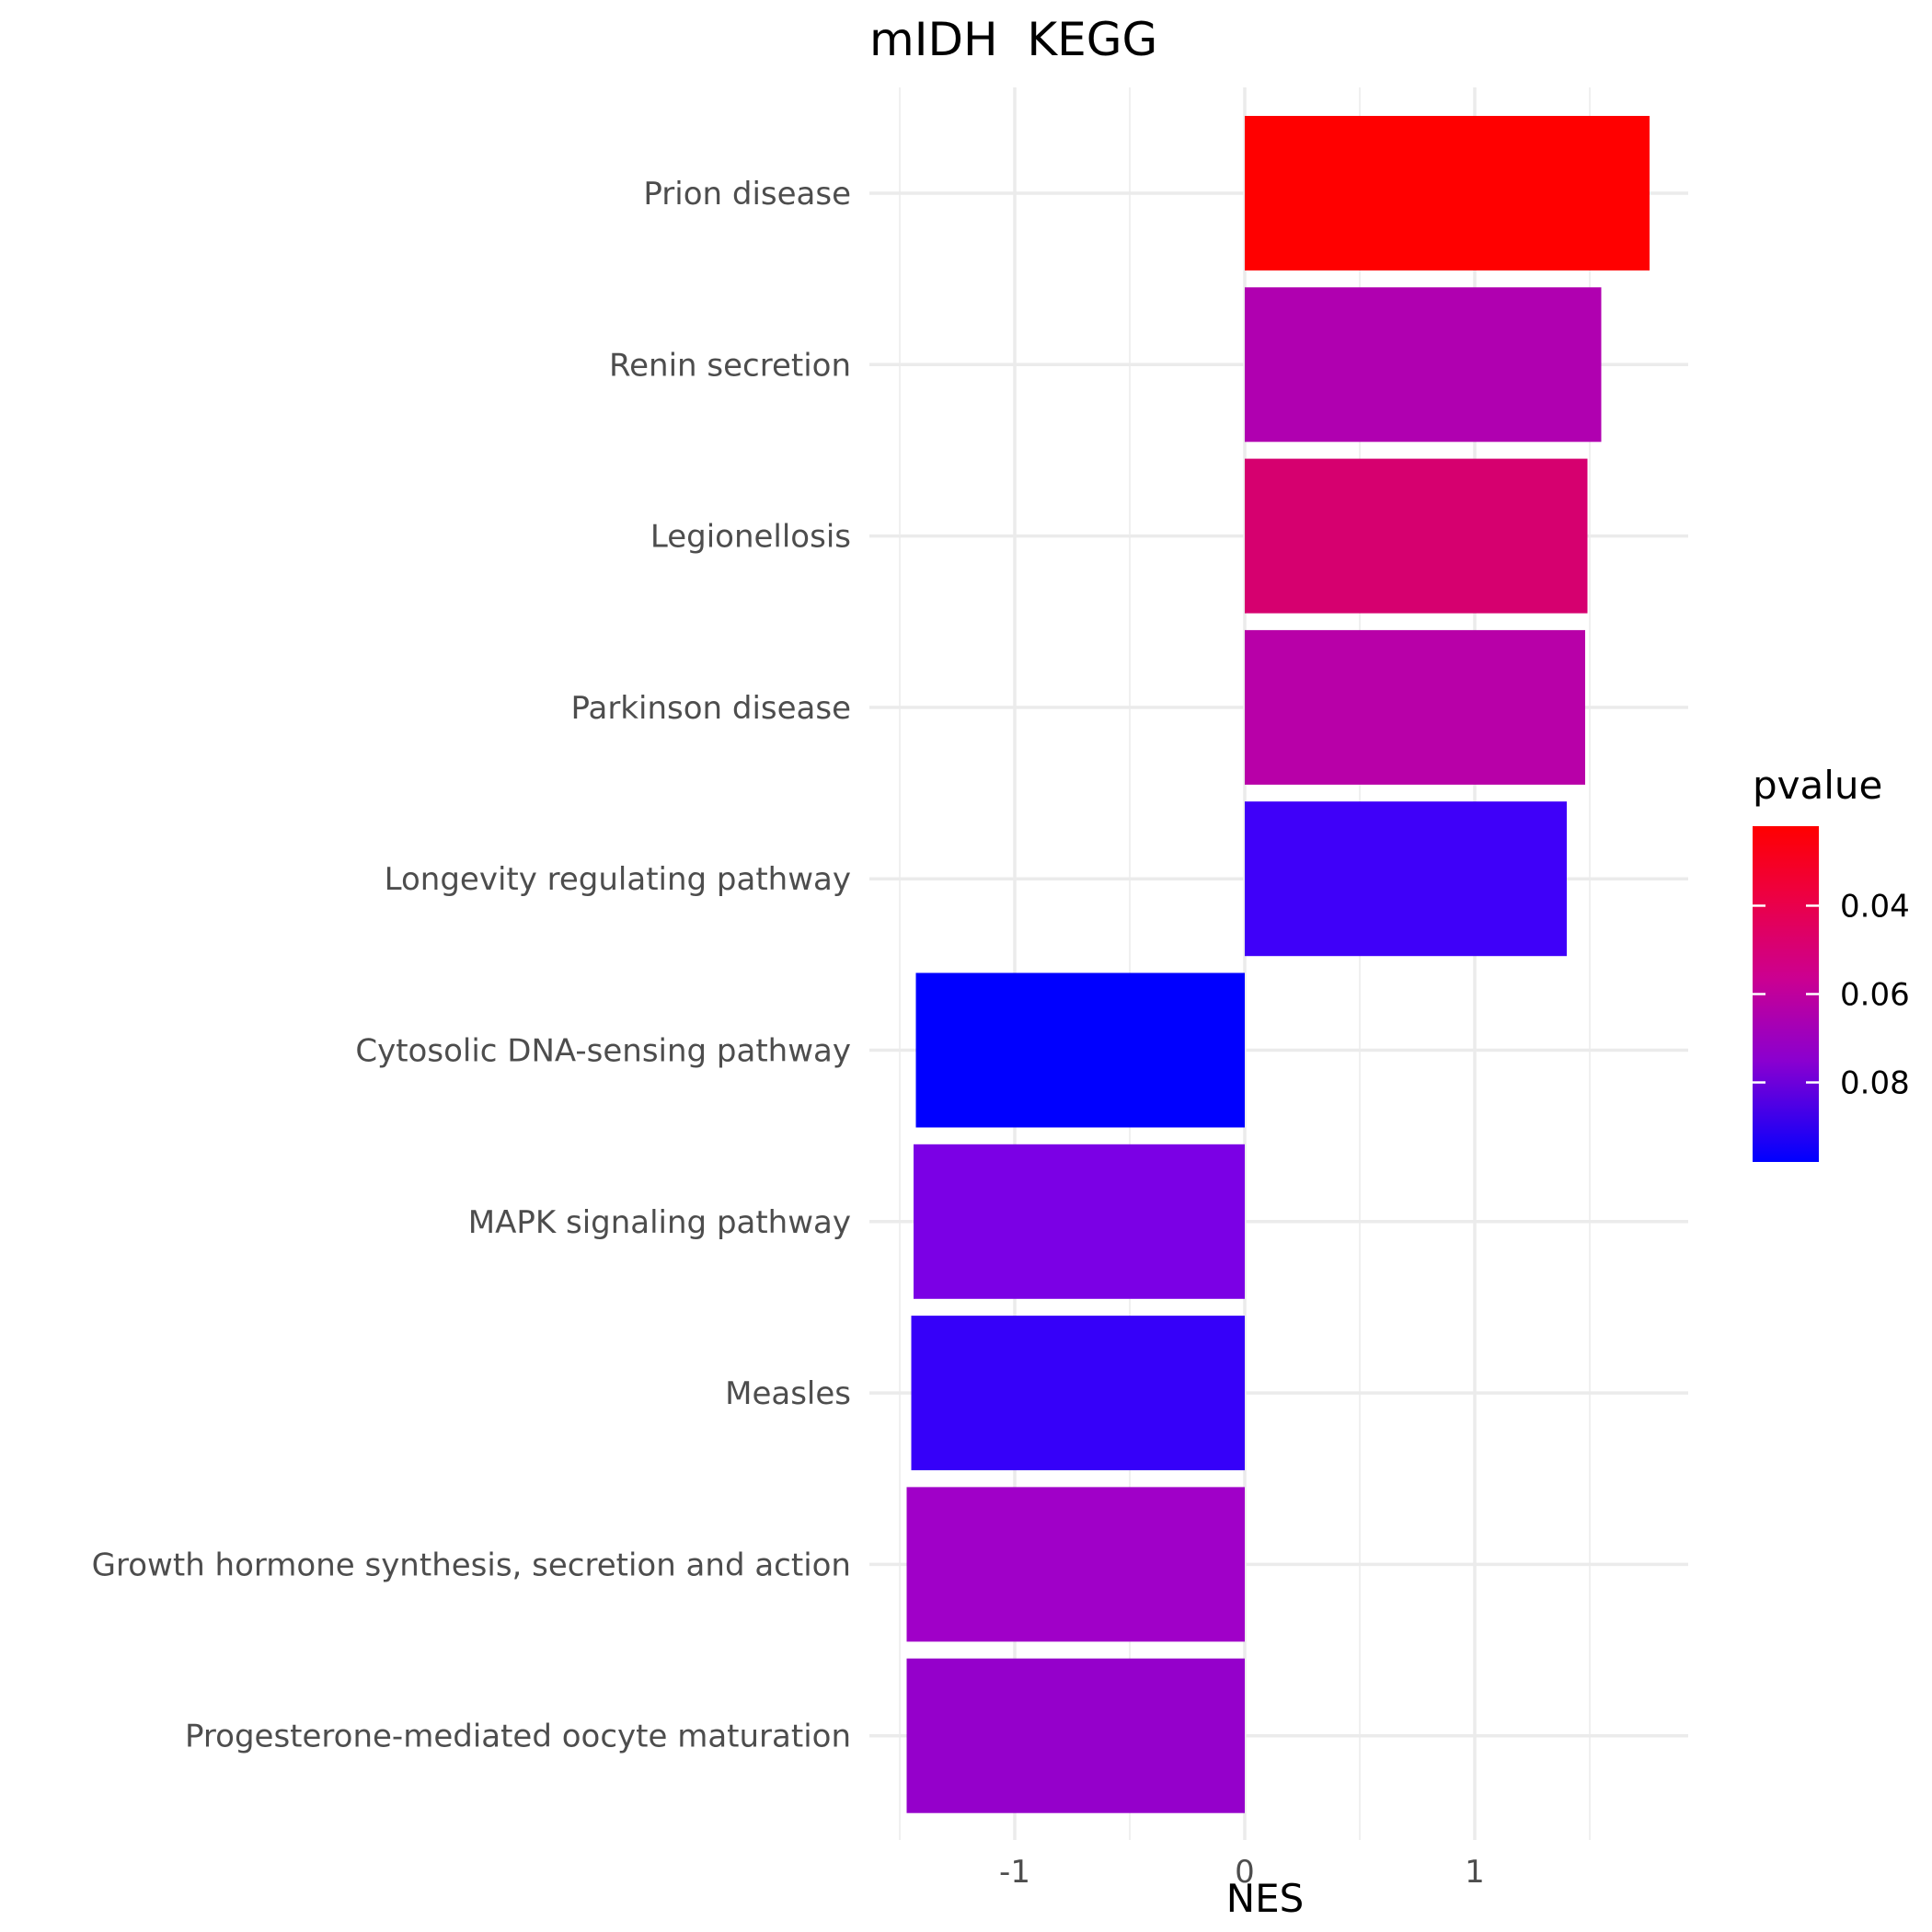 The image size is (1932, 1932). What do you see at coordinates (1831, 995) in the screenshot?
I see `legend-ticks: 0.04 0.06 0.08` at bounding box center [1831, 995].